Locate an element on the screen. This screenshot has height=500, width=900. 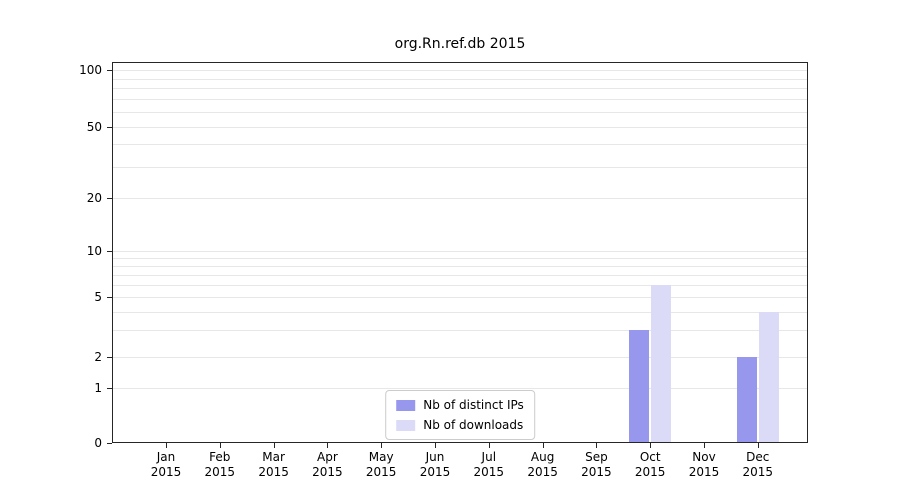
legend-label: Nb of downloads is located at coordinates (473, 425).